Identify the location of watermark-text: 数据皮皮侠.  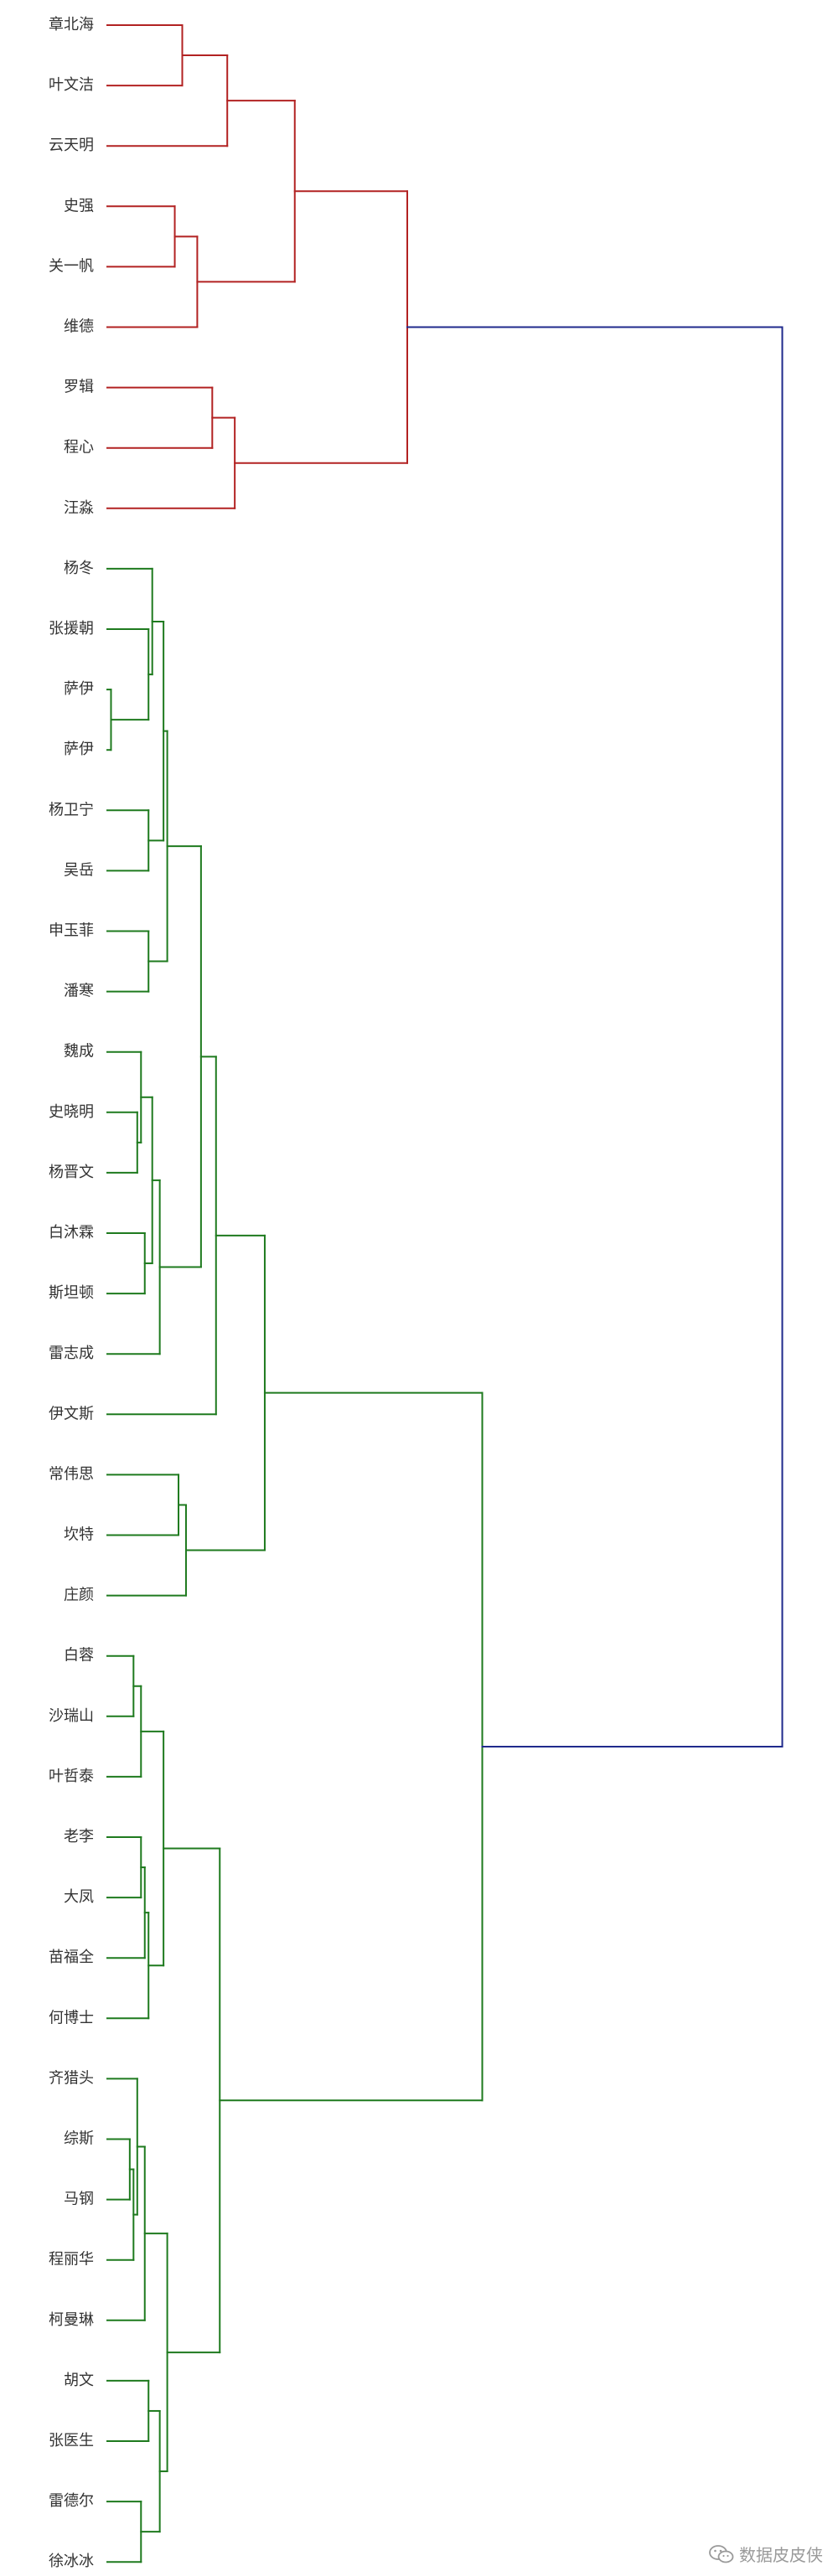
(781, 2555).